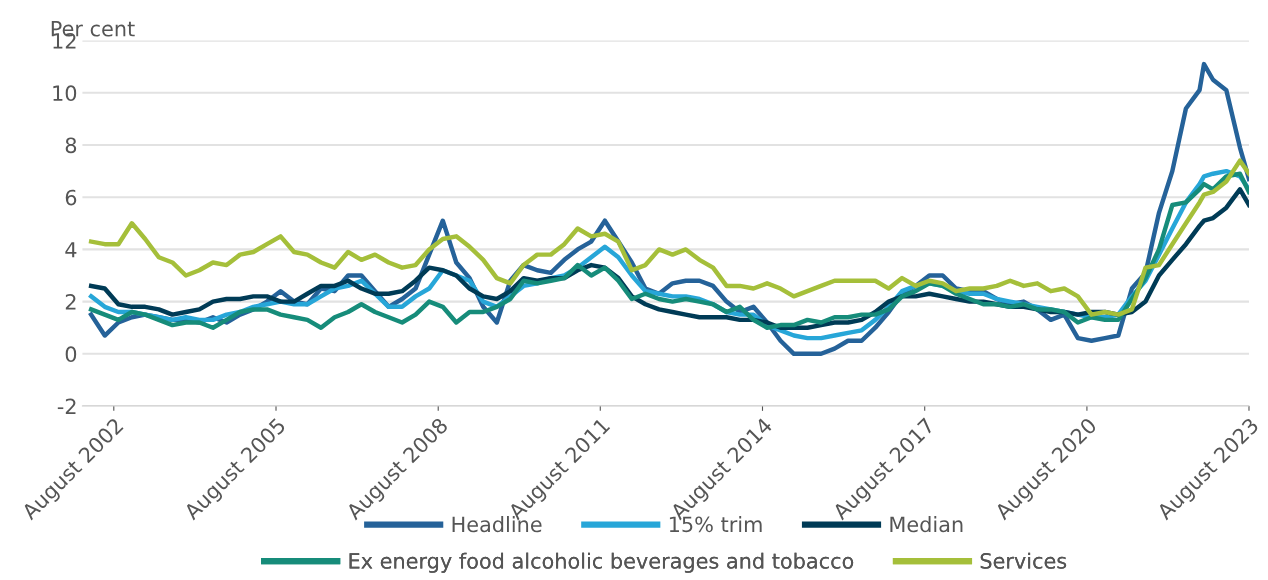  Describe the element at coordinates (71, 145) in the screenshot. I see `y-tick-label: 8` at that location.